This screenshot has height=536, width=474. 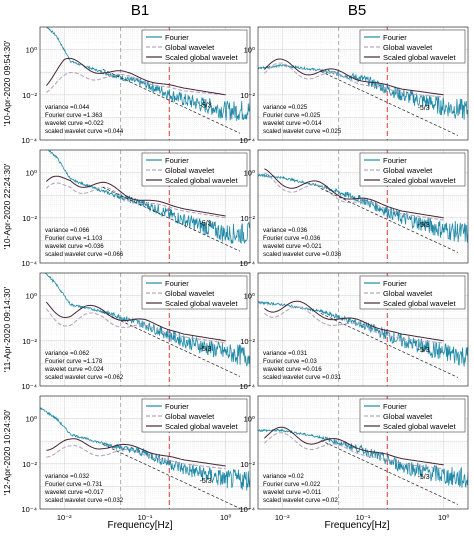 What do you see at coordinates (292, 369) in the screenshot?
I see `stats-line: wavelet curve =0.016` at bounding box center [292, 369].